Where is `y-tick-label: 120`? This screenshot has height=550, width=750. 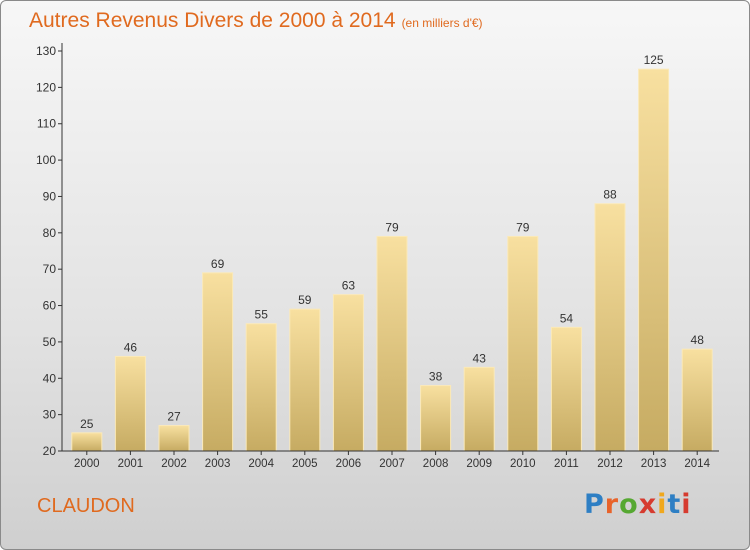
y-tick-label: 120 is located at coordinates (46, 87).